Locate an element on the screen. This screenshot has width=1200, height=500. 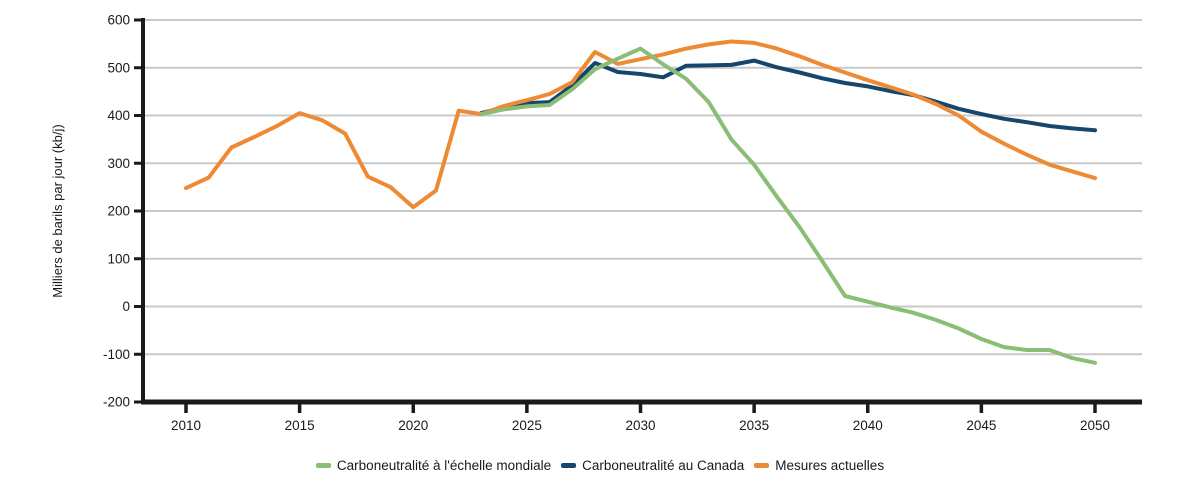
legend-item-carboneutralite-mondiale: Carboneutralité à l'échelle mondiale is located at coordinates (433, 465).